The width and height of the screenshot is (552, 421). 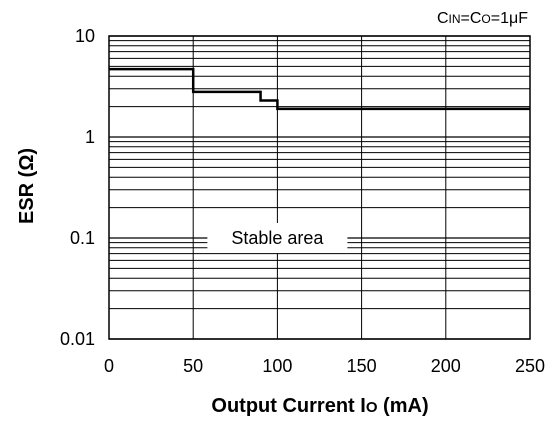 I want to click on esr-boundary-line, so click(x=319, y=89).